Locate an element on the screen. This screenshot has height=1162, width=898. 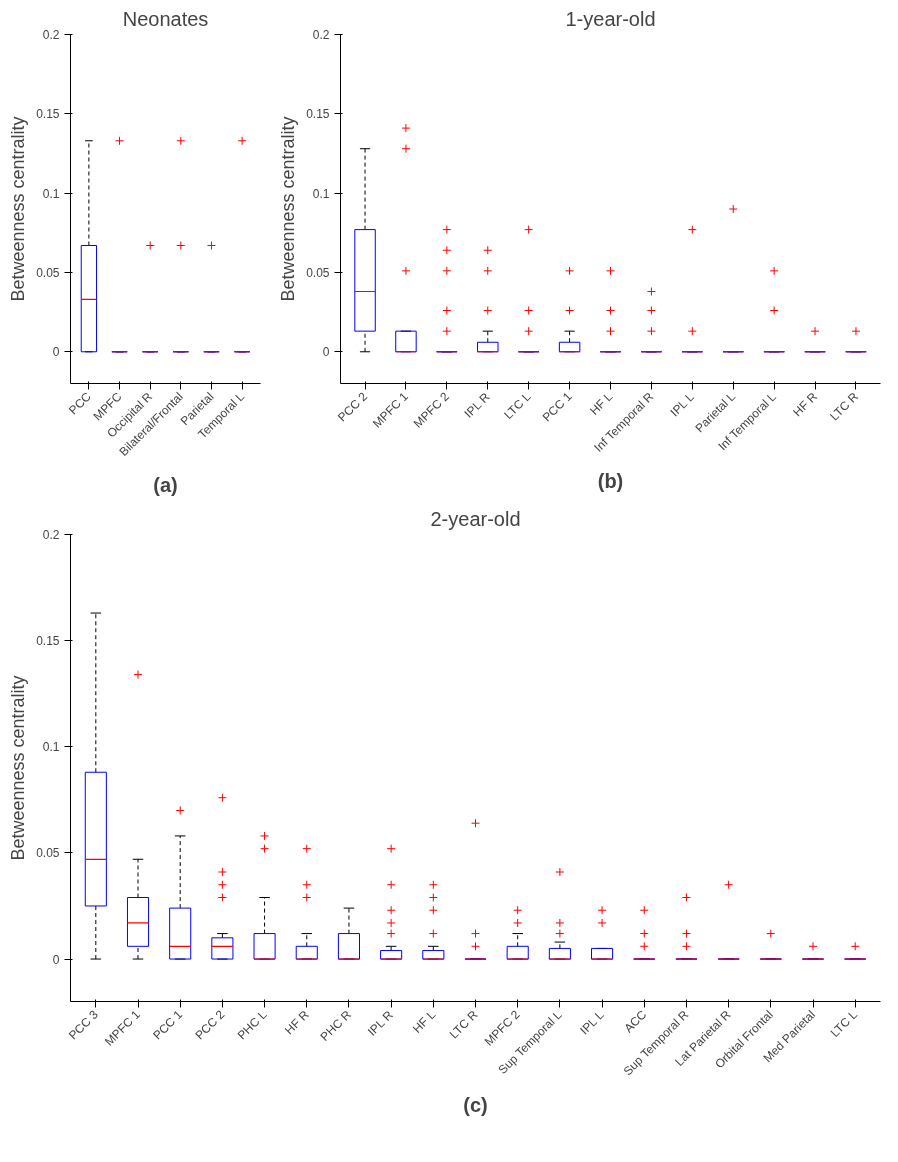
chart-title: 2-year-old is located at coordinates (475, 518).